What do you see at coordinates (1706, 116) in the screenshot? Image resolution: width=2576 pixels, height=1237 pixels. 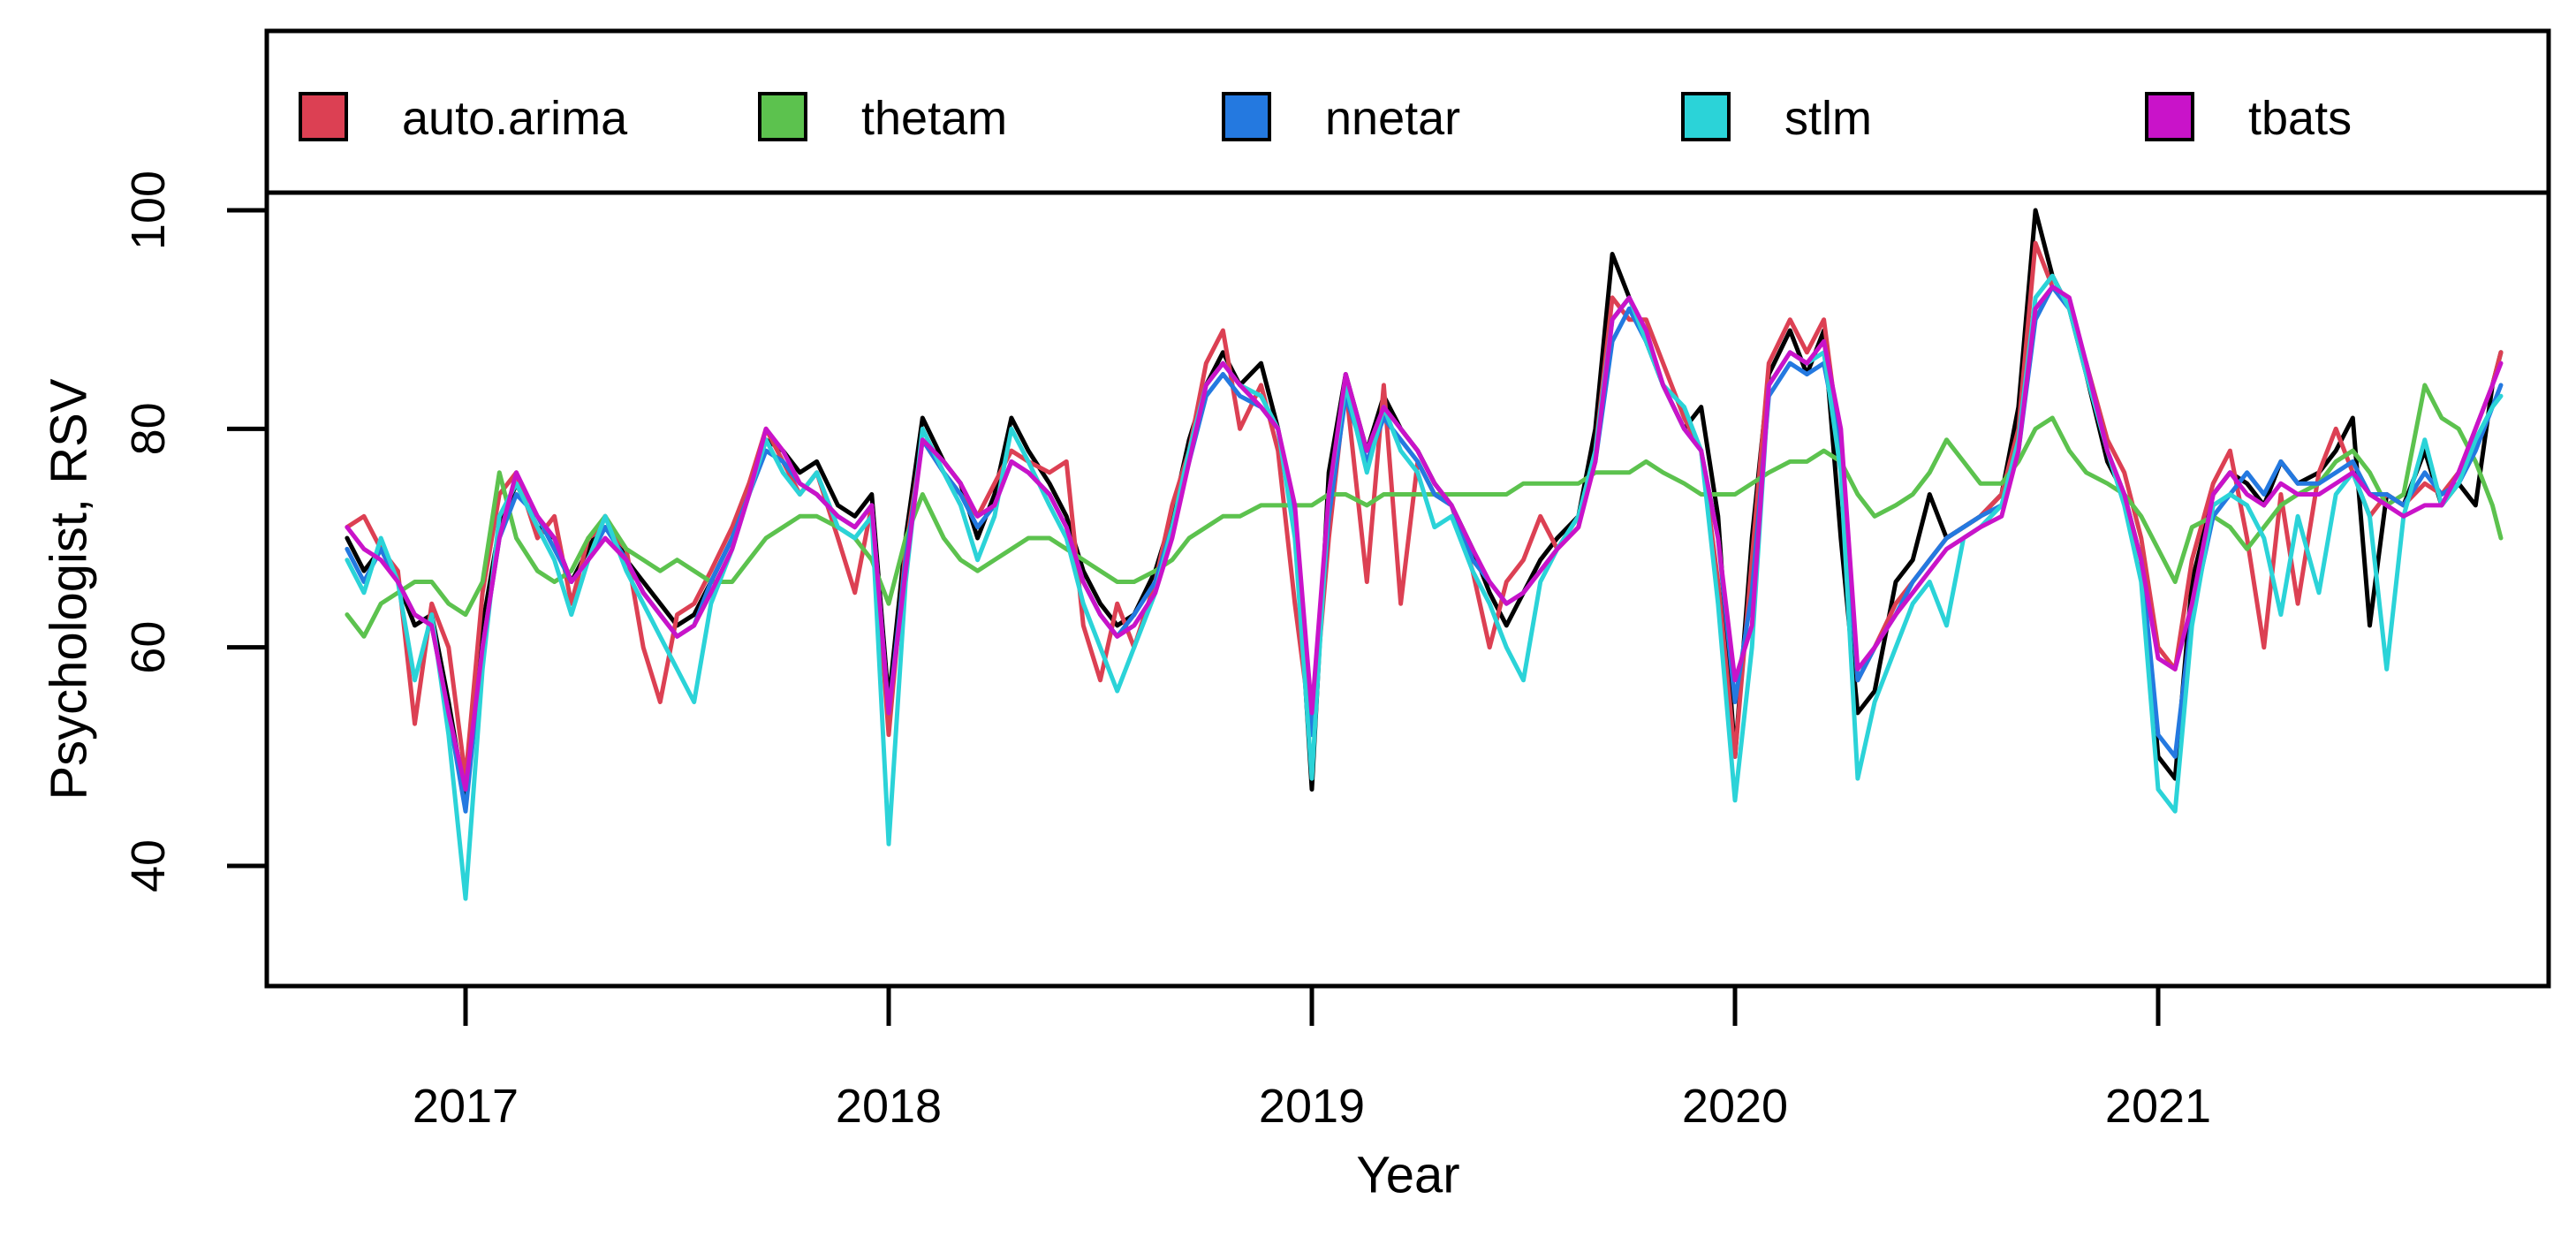 I see `legend-swatch-stlm` at bounding box center [1706, 116].